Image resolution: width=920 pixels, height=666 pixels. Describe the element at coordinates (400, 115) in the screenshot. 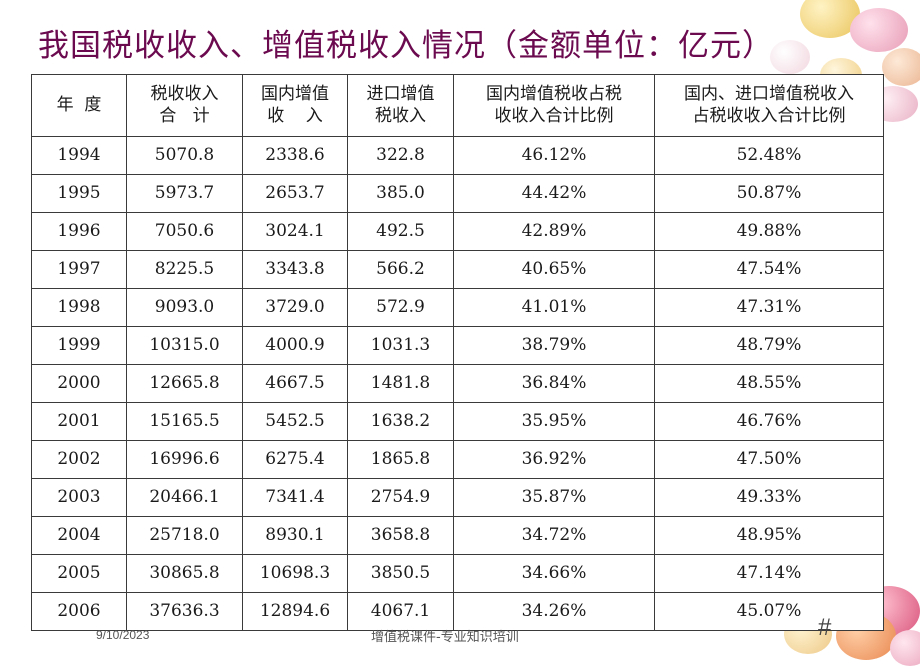

I see `column-header-line: 税收入` at that location.